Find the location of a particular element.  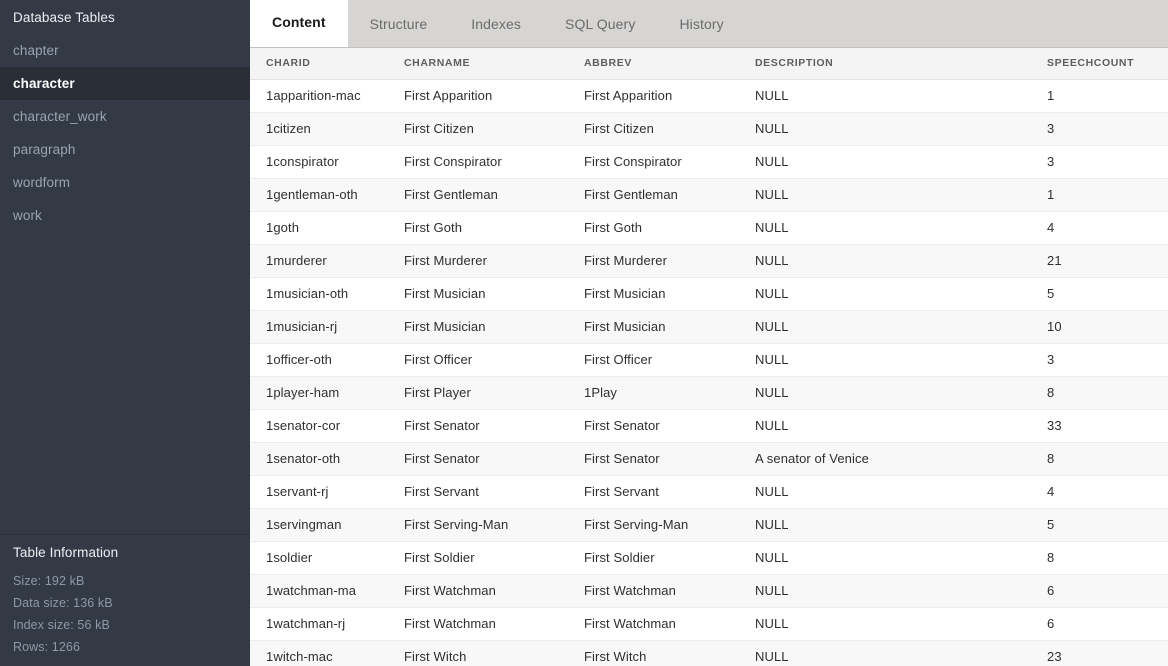

cell-charname: First Serving-Man is located at coordinates (478, 525).